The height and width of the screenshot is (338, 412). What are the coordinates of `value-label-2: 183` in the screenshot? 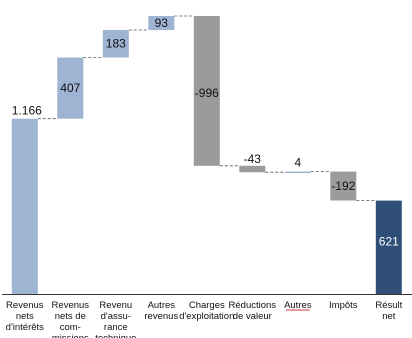 It's located at (116, 44).